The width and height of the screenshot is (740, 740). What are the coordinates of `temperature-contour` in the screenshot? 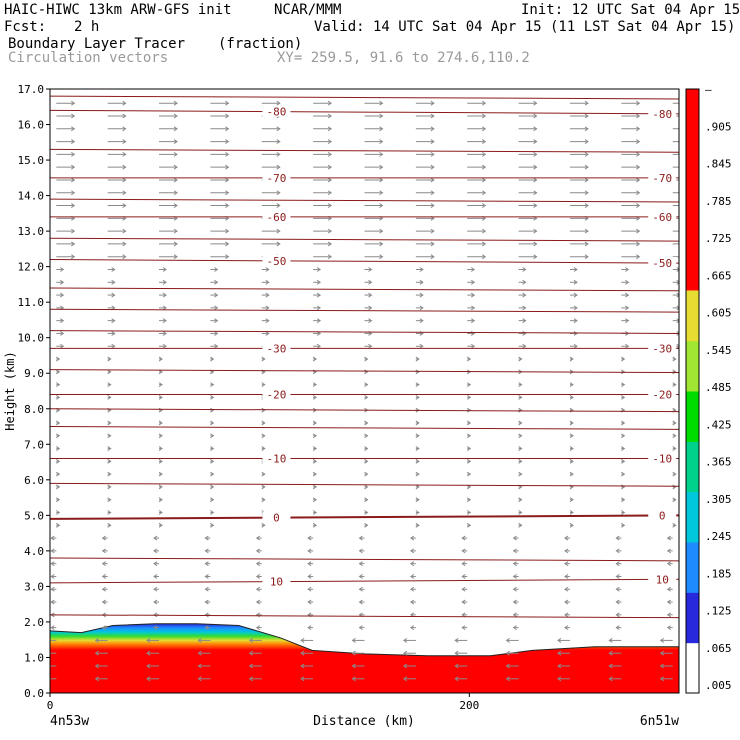 It's located at (364, 428).